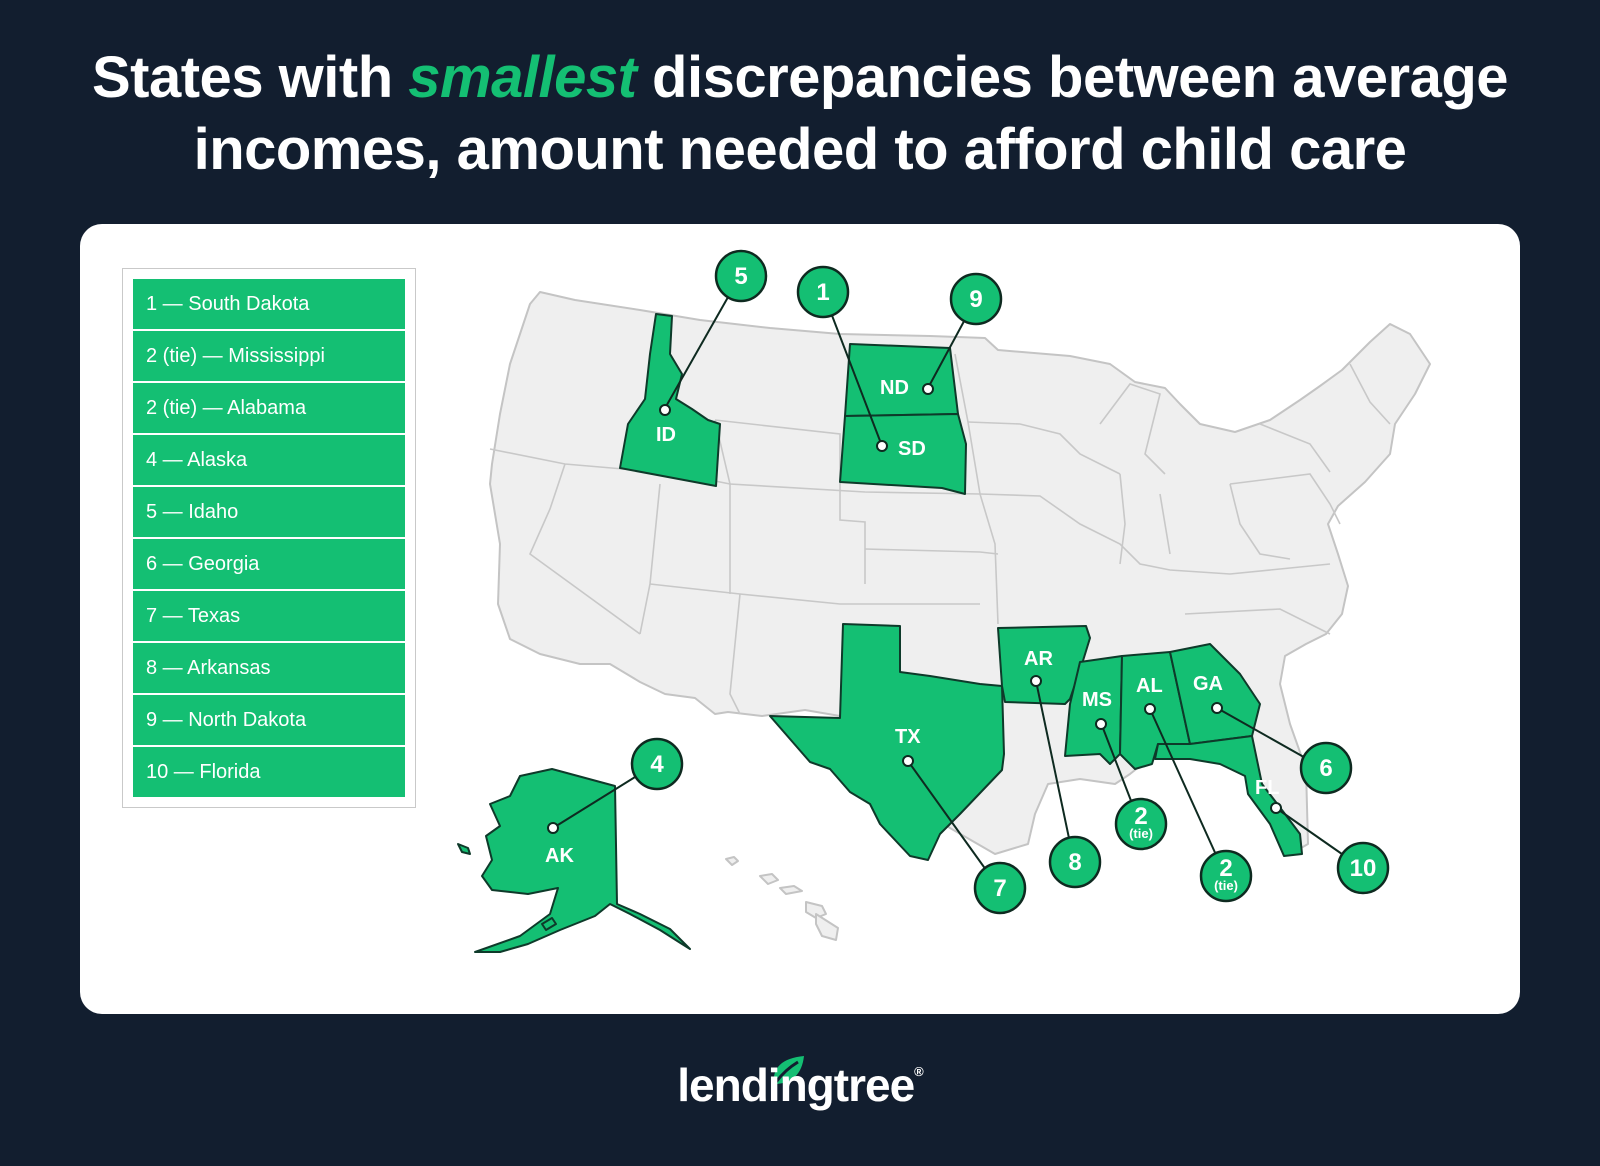 Image resolution: width=1600 pixels, height=1166 pixels. I want to click on badge-al-circle, so click(1226, 876).